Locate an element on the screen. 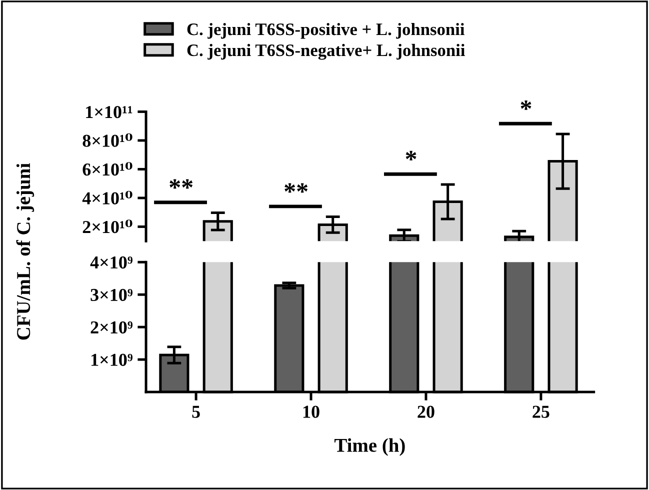  annotation: * is located at coordinates (411, 155).